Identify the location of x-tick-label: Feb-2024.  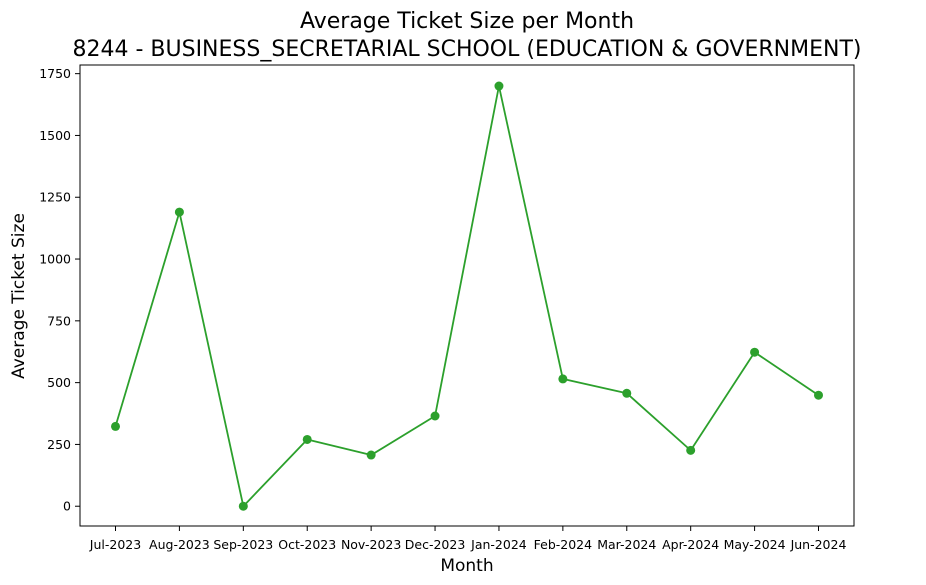
(563, 544).